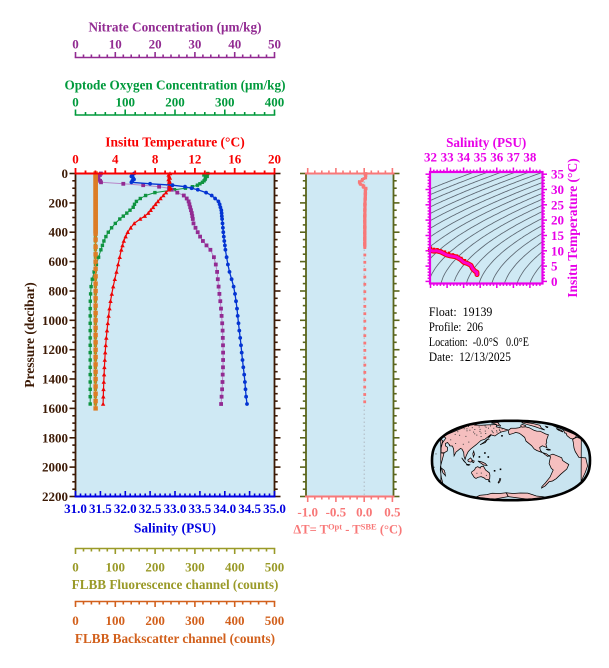 This screenshot has height=668, width=609. What do you see at coordinates (175, 584) in the screenshot?
I see `svg-text:FLBB Fluorescence channel (cou: FLBB Fluorescence channel (counts)` at bounding box center [175, 584].